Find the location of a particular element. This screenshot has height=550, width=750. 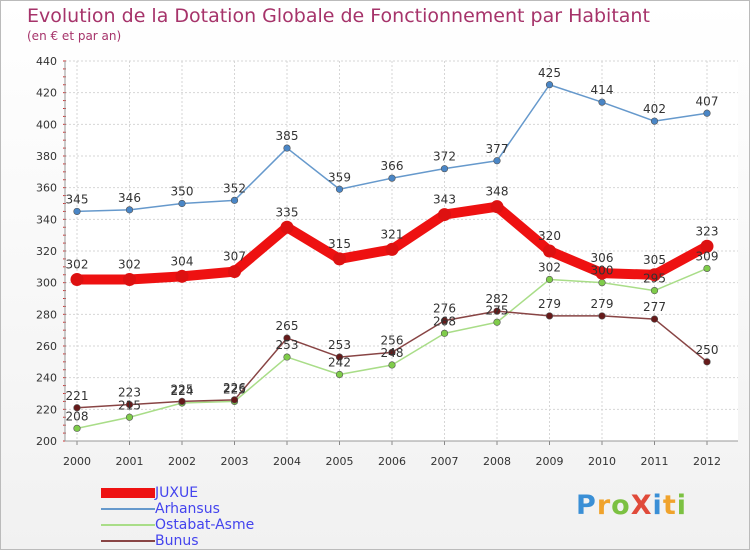

data-label: 402 is located at coordinates (654, 109).